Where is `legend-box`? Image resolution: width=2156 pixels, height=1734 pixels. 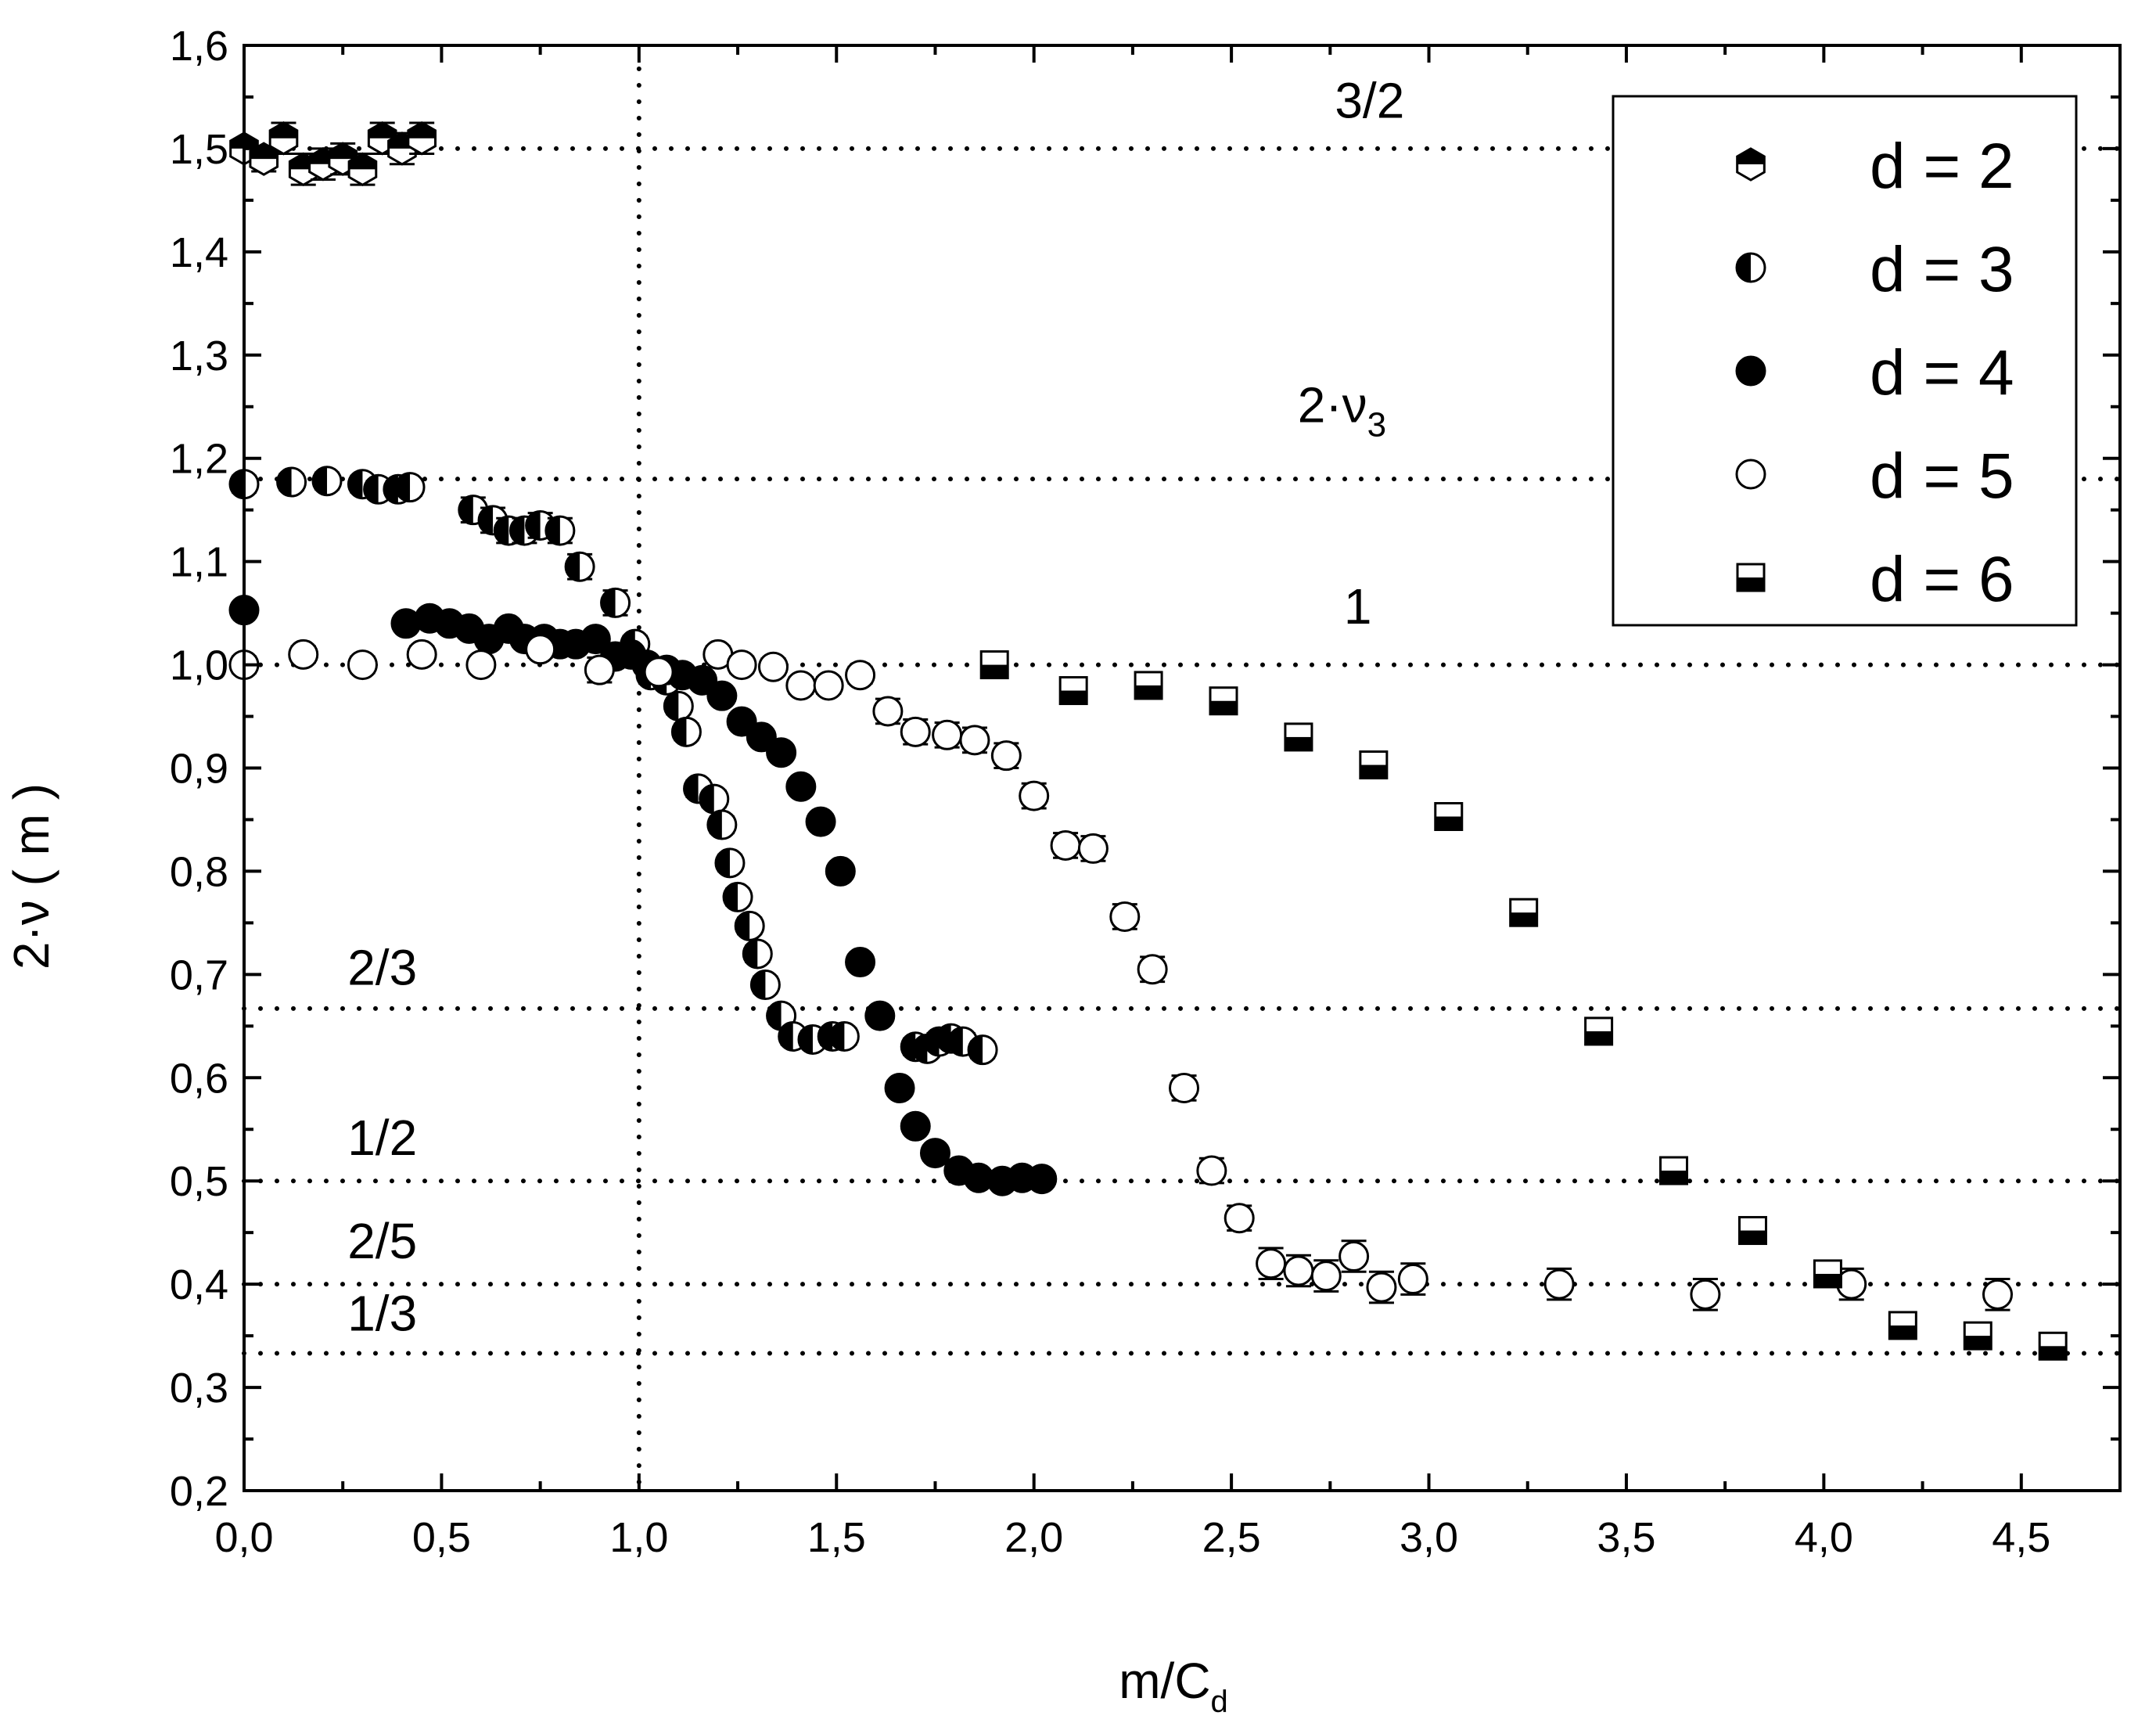
legend-box is located at coordinates (1845, 361).